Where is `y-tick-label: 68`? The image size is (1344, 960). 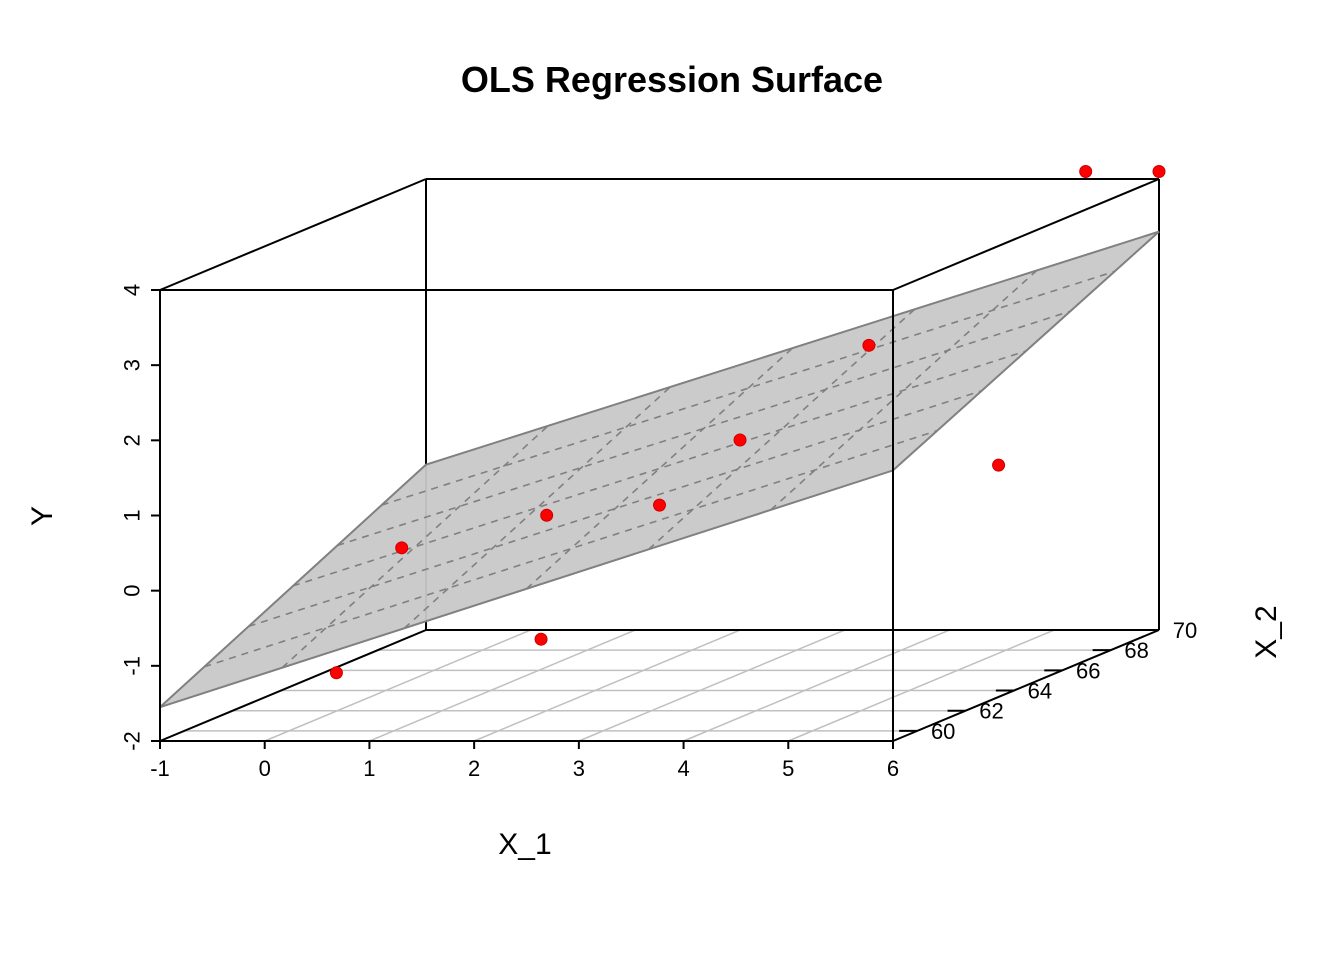
y-tick-label: 68 is located at coordinates (1136, 650).